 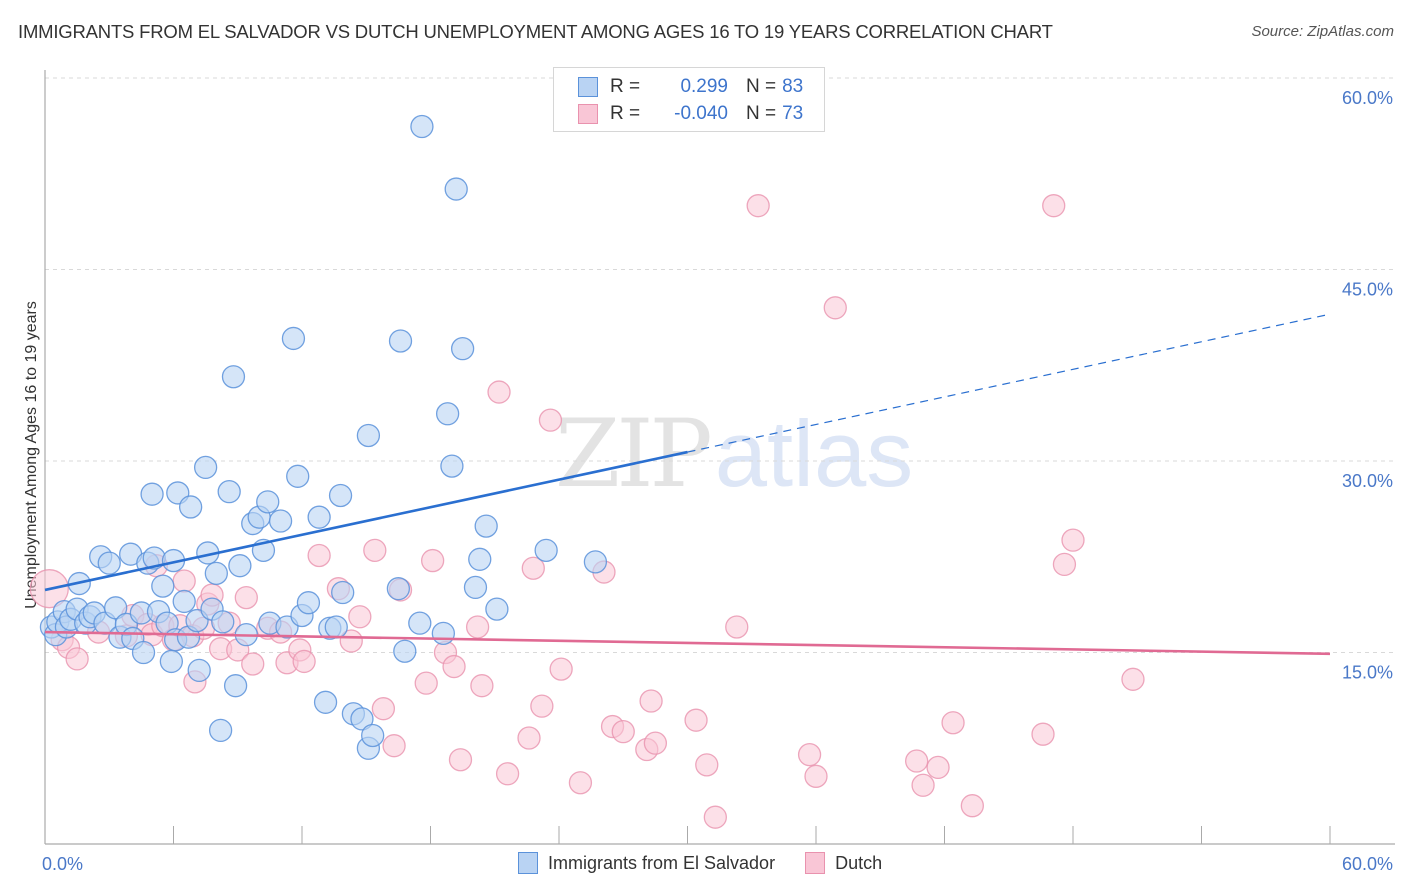 I want to click on series-legend: Immigrants from El Salvador Dutch, so click(x=715, y=863).